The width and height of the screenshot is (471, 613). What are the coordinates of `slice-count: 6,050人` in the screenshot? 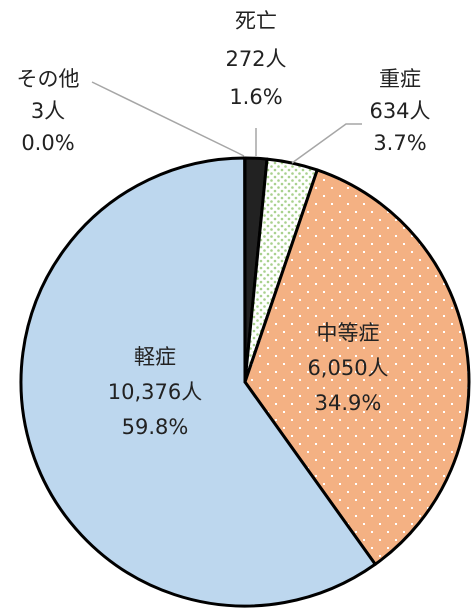 It's located at (347, 368).